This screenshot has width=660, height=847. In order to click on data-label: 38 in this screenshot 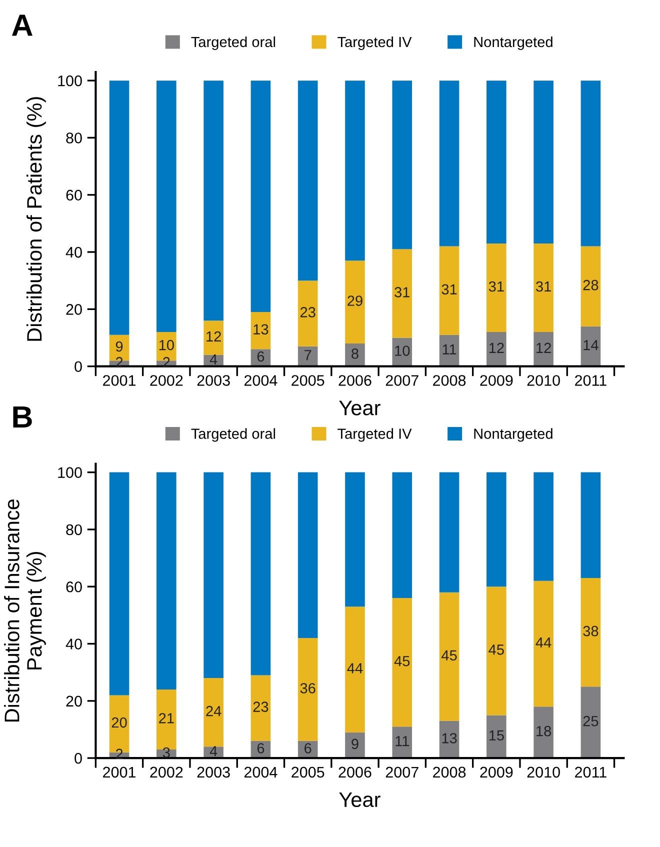, I will do `click(590, 631)`.